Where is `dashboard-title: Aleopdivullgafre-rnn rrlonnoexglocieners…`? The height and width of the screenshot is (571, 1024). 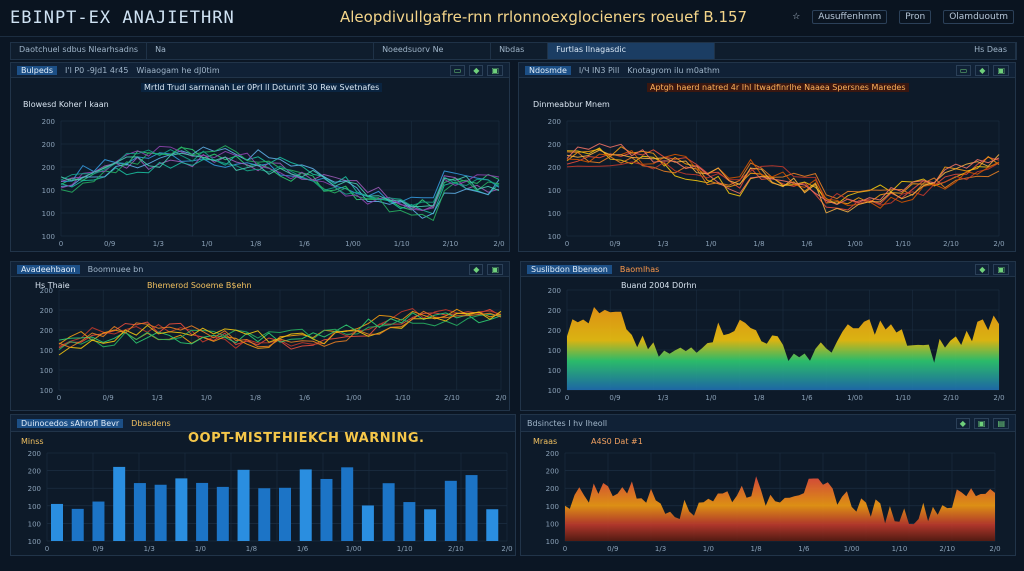
dashboard-title: Aleopdivullgafre-rnn rrlonnoexglocieners… is located at coordinates (544, 17).